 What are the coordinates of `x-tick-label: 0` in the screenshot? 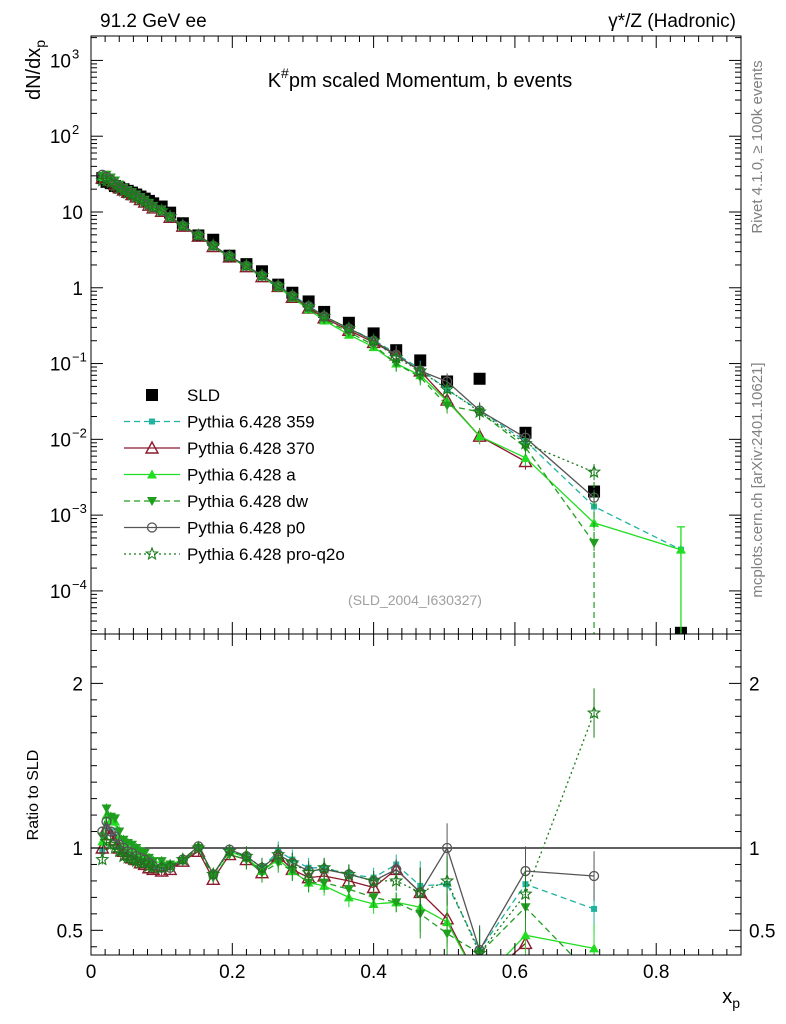 It's located at (91, 972).